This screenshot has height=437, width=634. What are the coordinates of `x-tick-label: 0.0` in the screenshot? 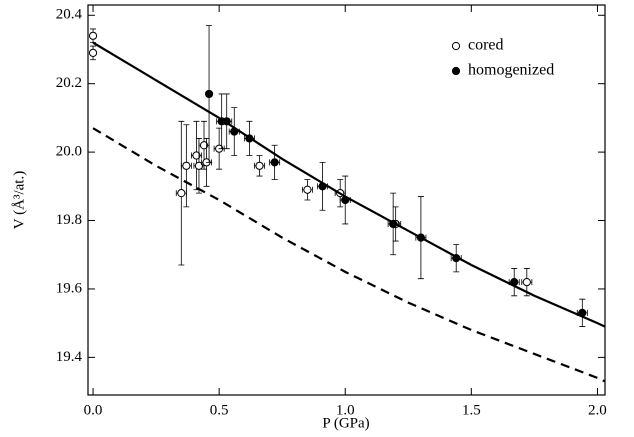 It's located at (93, 410).